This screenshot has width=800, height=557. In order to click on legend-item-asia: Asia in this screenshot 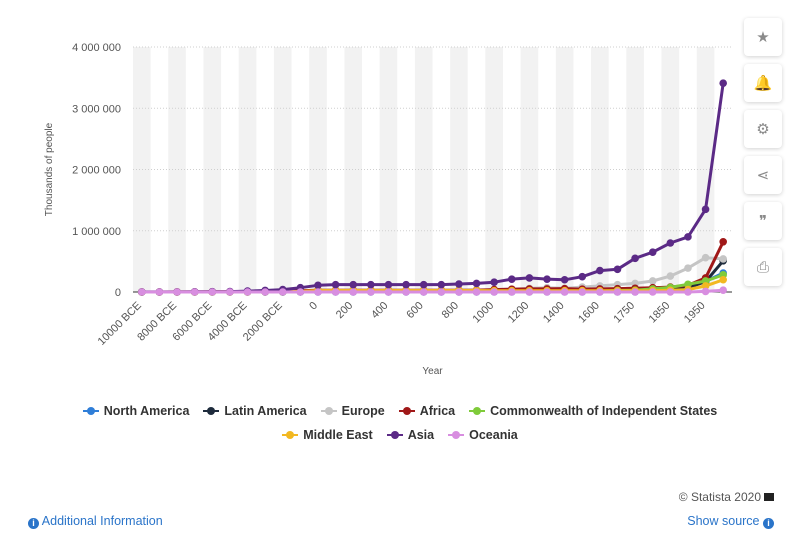, I will do `click(410, 435)`.